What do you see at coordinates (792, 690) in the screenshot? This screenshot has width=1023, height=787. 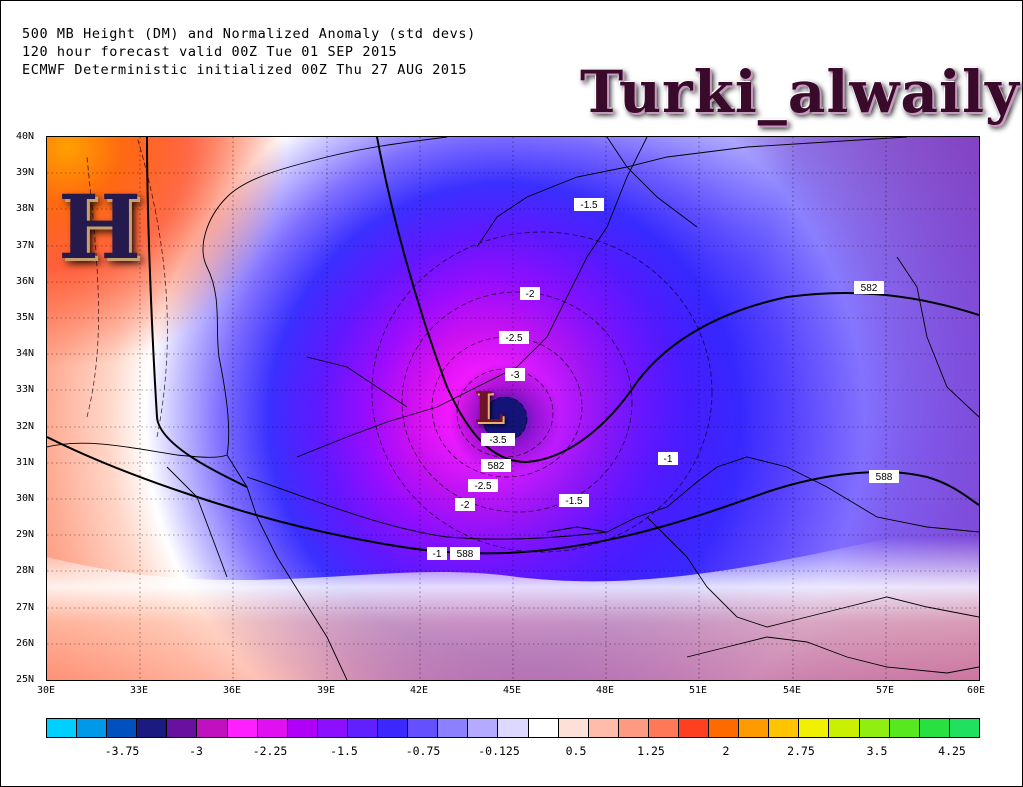 I see `lon-label: 54E` at bounding box center [792, 690].